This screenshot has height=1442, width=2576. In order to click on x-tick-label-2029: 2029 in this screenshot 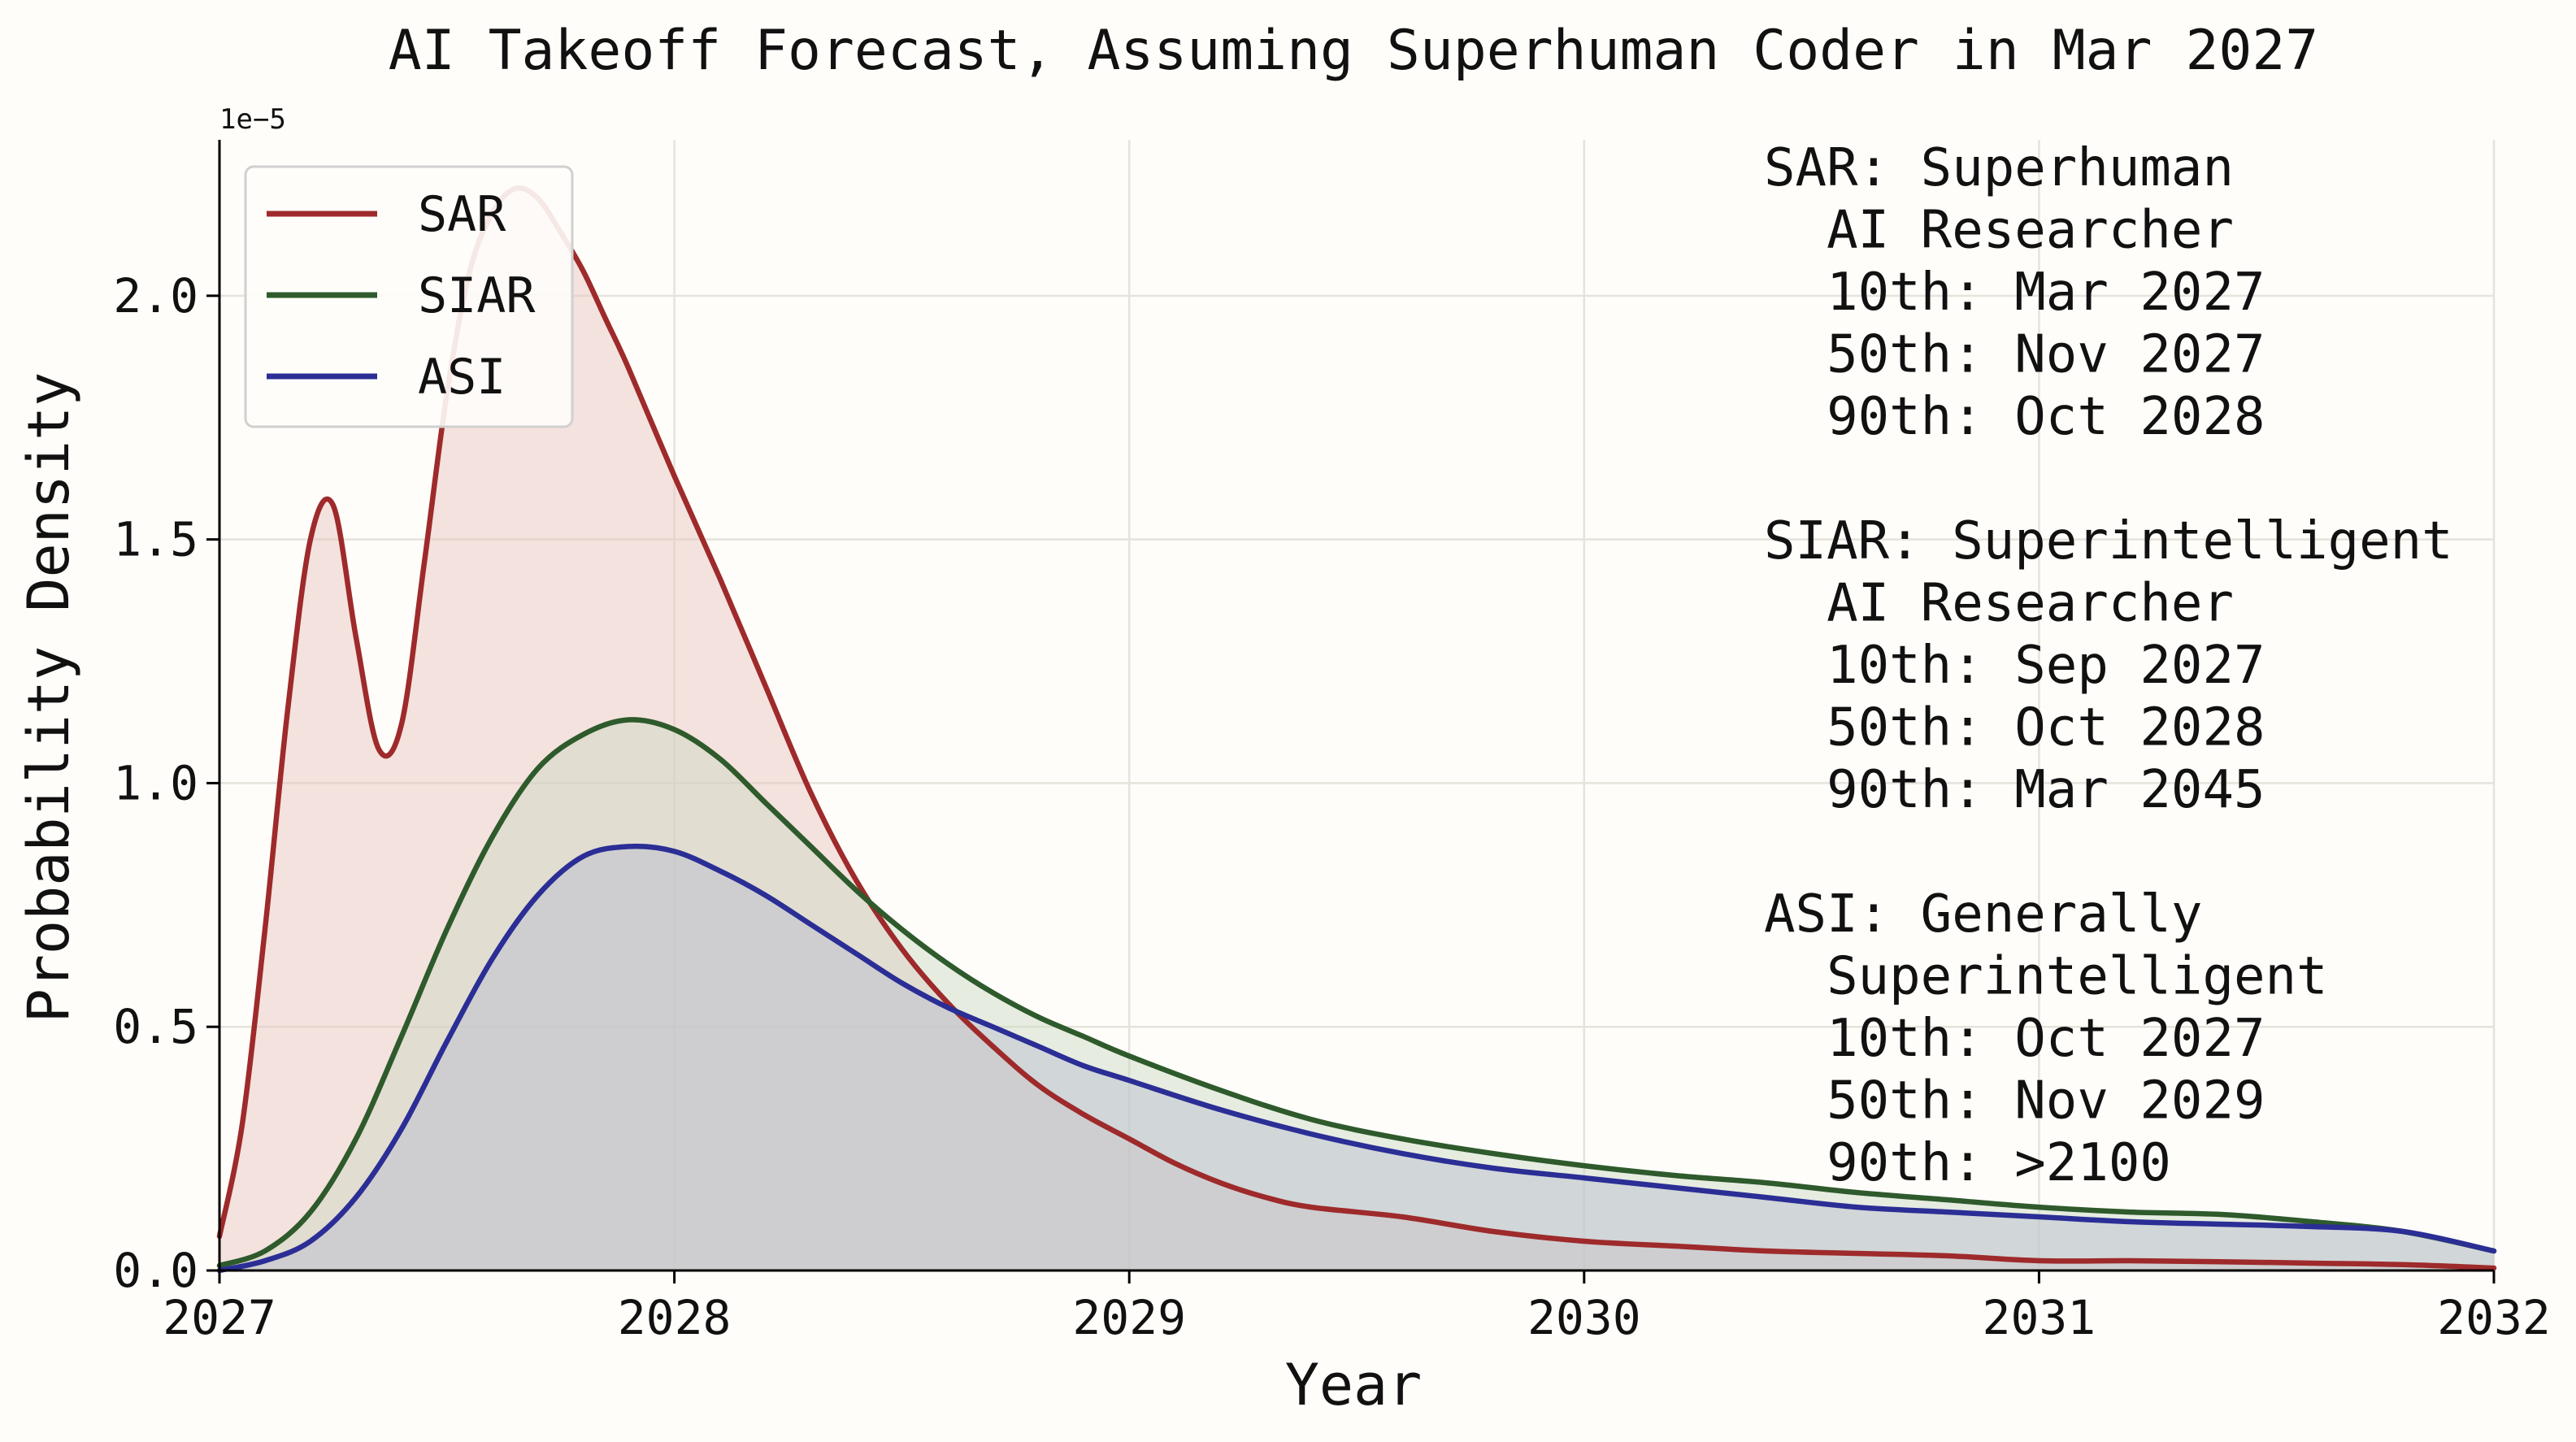, I will do `click(1129, 1317)`.